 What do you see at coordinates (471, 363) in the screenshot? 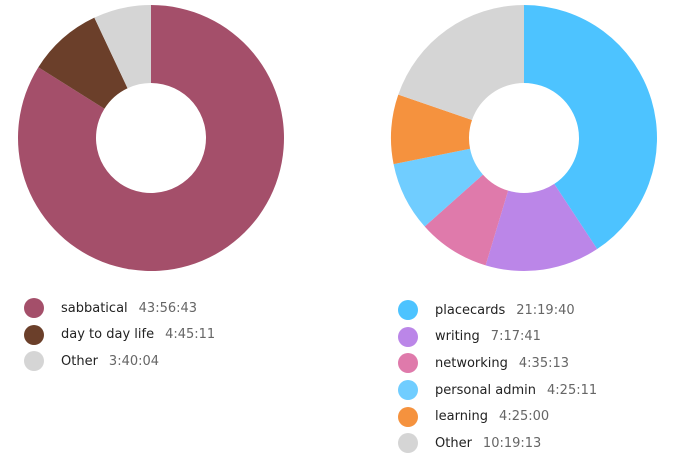
I see `legend-label: networking` at bounding box center [471, 363].